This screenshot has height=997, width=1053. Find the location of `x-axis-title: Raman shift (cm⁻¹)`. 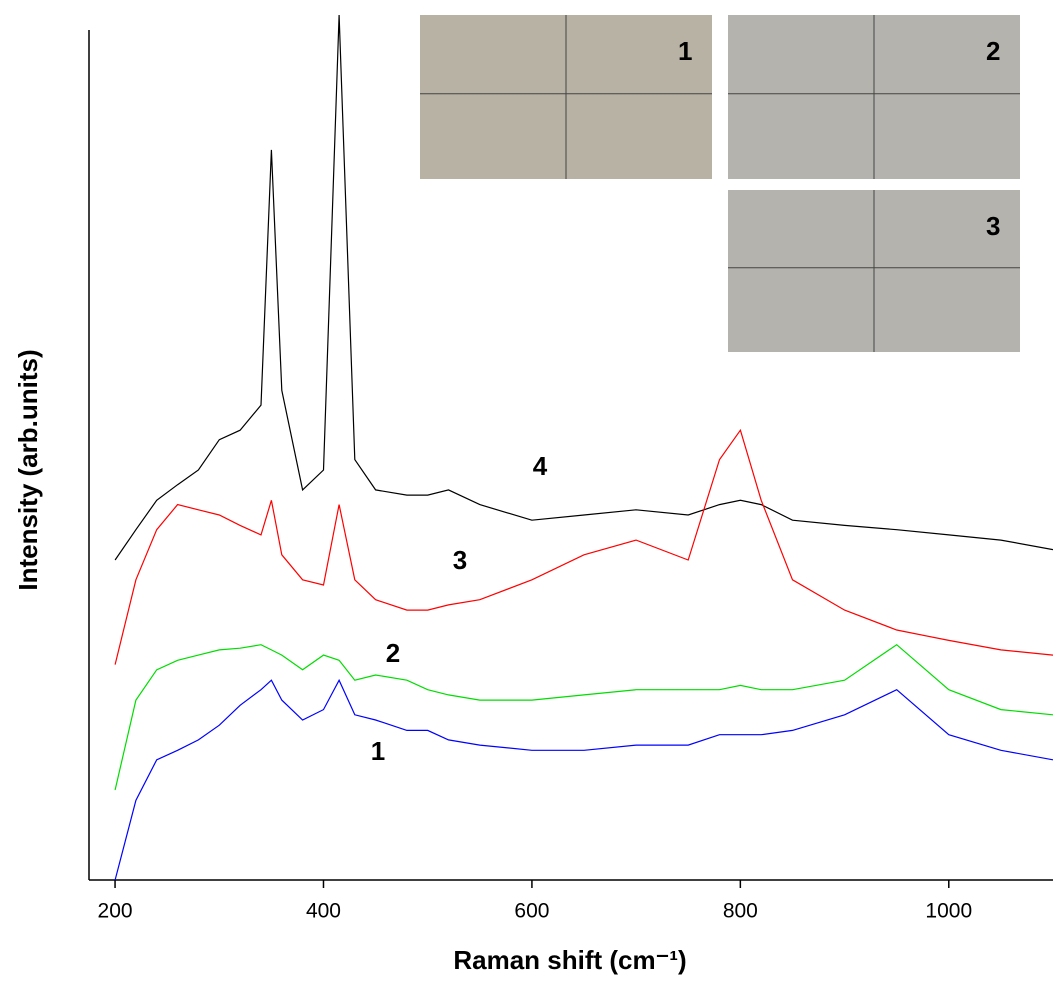

x-axis-title: Raman shift (cm⁻¹) is located at coordinates (569, 960).